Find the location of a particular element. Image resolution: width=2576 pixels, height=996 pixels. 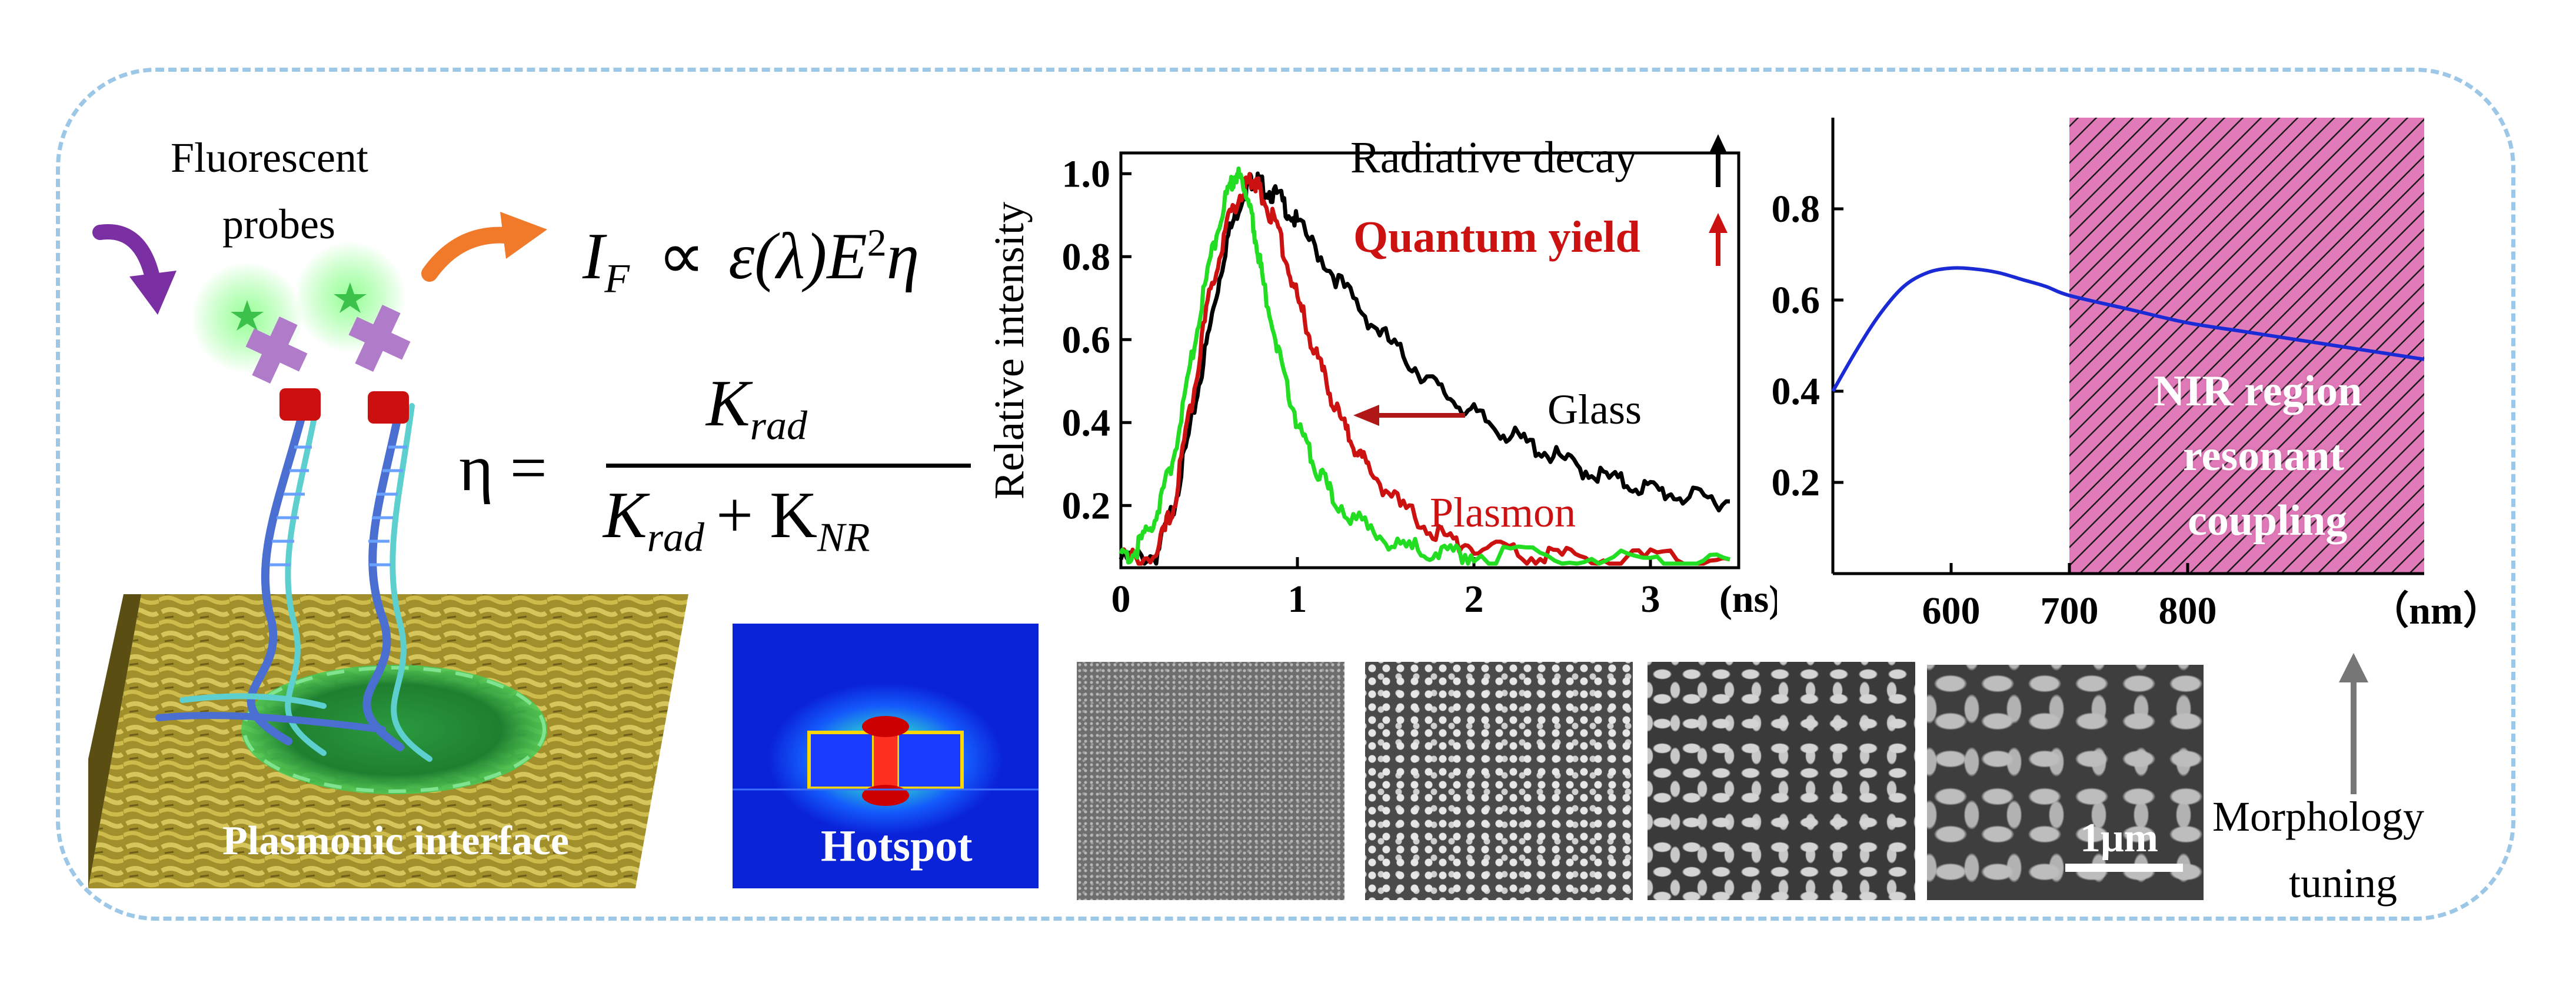

shift-left-arrow-icon is located at coordinates (1409, 416).